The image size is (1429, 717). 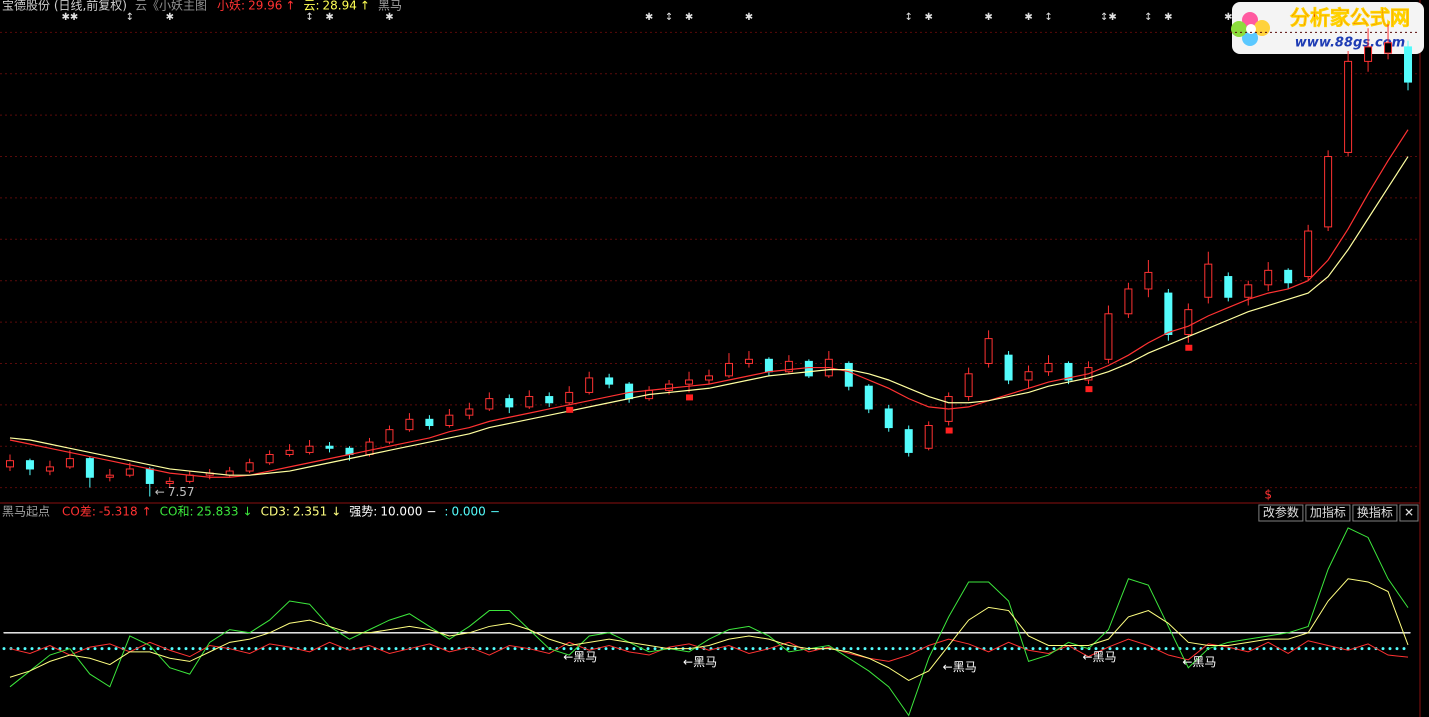 What do you see at coordinates (310, 512) in the screenshot?
I see `series-value: 2.351` at bounding box center [310, 512].